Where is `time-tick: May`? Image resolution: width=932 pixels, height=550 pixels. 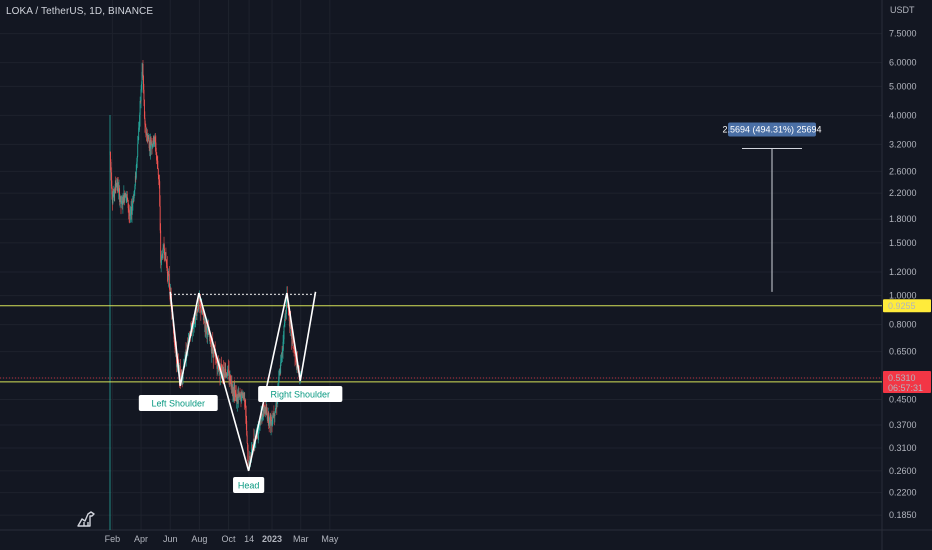 time-tick: May is located at coordinates (330, 539).